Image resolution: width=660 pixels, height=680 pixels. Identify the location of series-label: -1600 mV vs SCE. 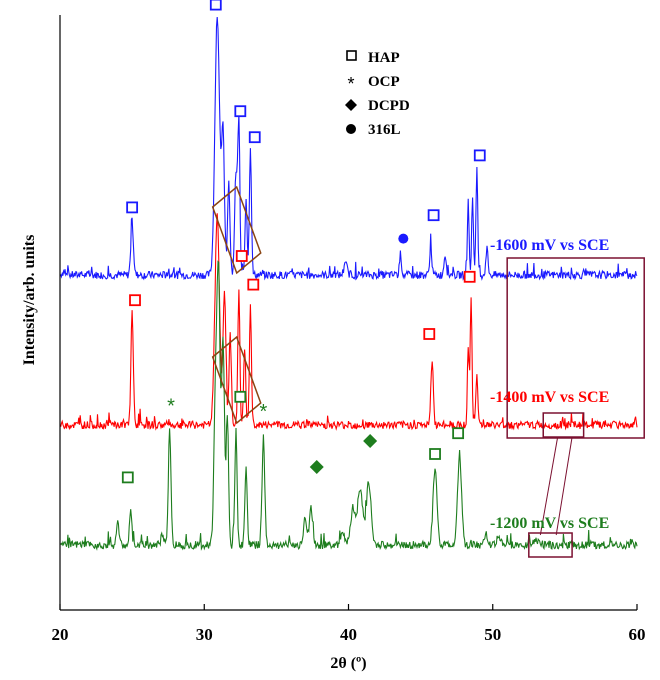
(549, 245).